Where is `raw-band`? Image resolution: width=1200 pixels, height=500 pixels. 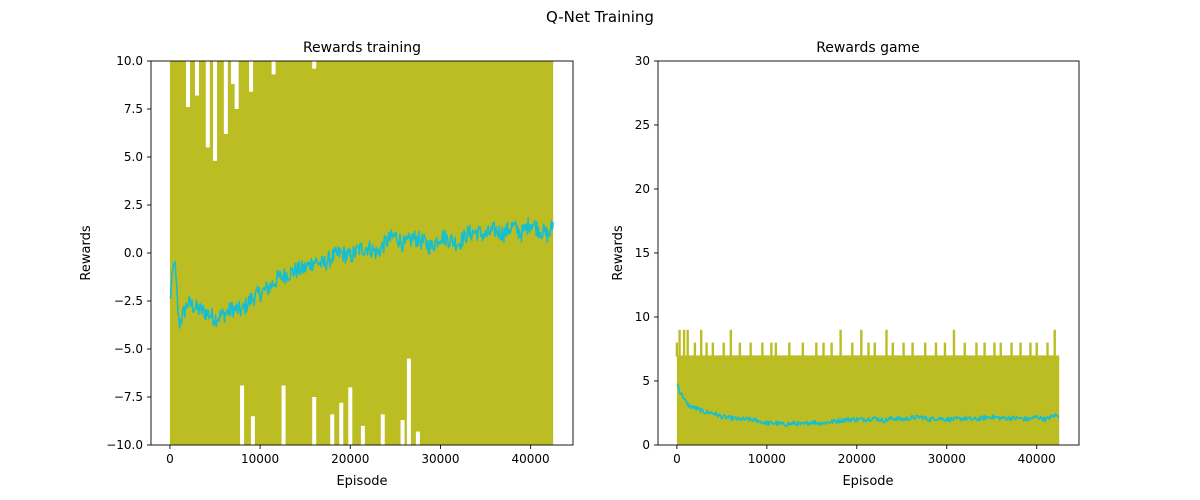 raw-band is located at coordinates (868, 400).